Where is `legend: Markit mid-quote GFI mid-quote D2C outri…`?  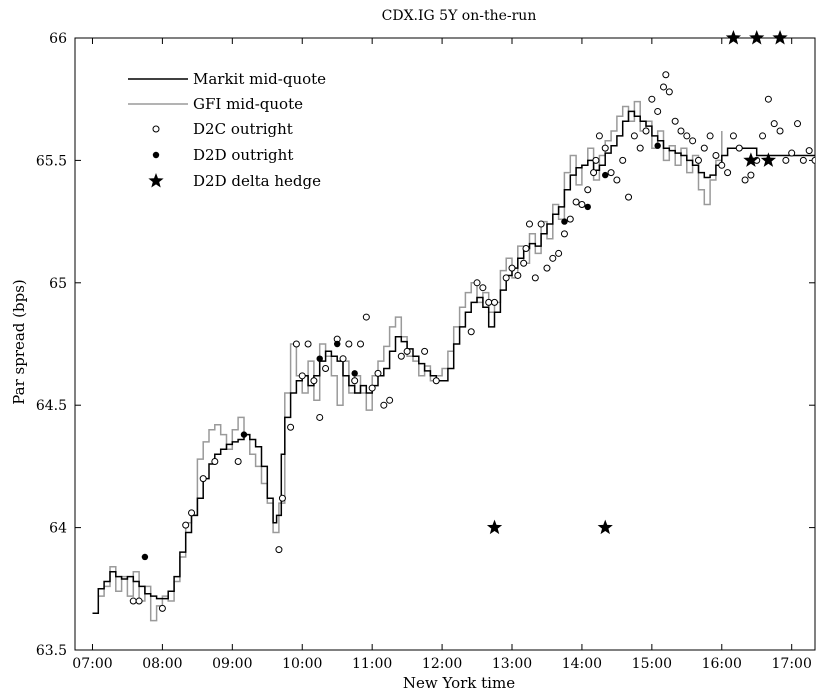 legend: Markit mid-quote GFI mid-quote D2C outri… is located at coordinates (235, 132).